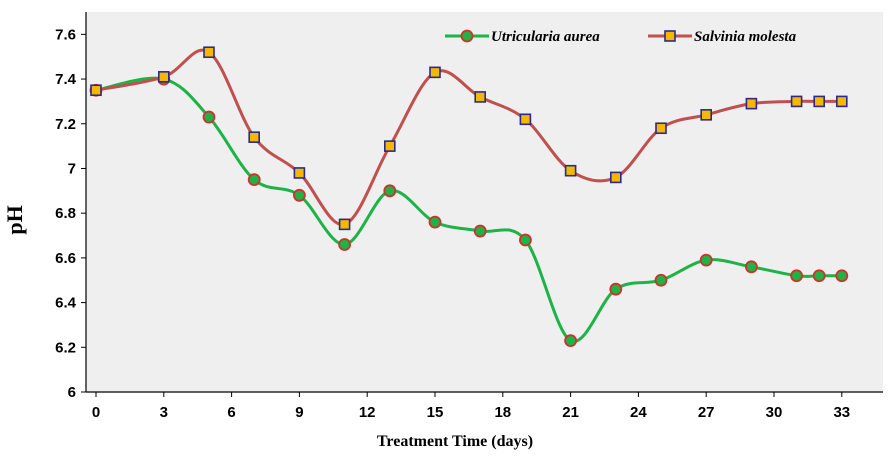  Describe the element at coordinates (65, 213) in the screenshot. I see `y-tick-label: 6.8` at that location.